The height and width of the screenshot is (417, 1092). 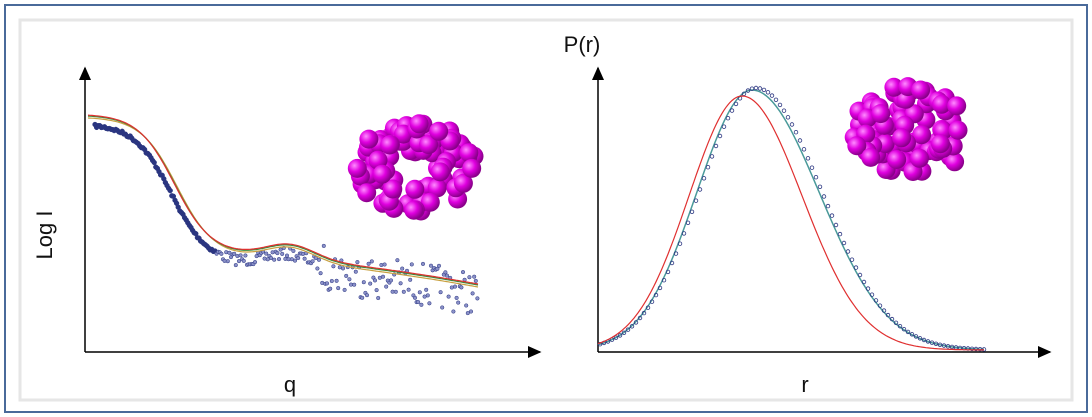 What do you see at coordinates (44, 235) in the screenshot?
I see `y-axis-label: Log I` at bounding box center [44, 235].